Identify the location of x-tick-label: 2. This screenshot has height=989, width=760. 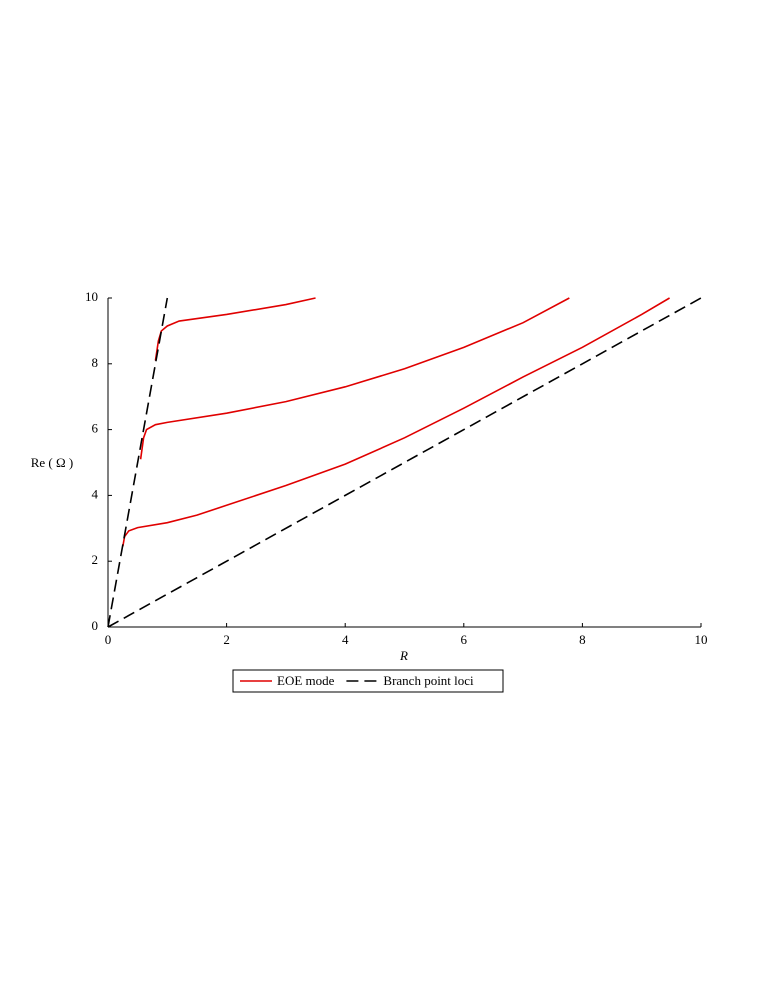
(226, 639).